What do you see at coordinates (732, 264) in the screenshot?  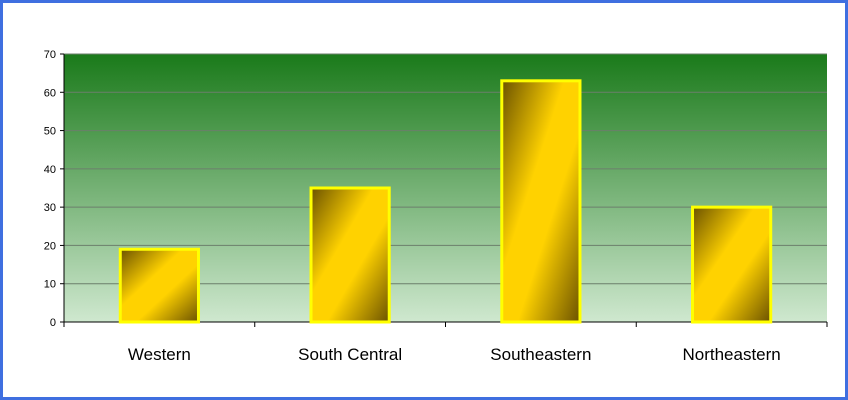 I see `bar-northeastern` at bounding box center [732, 264].